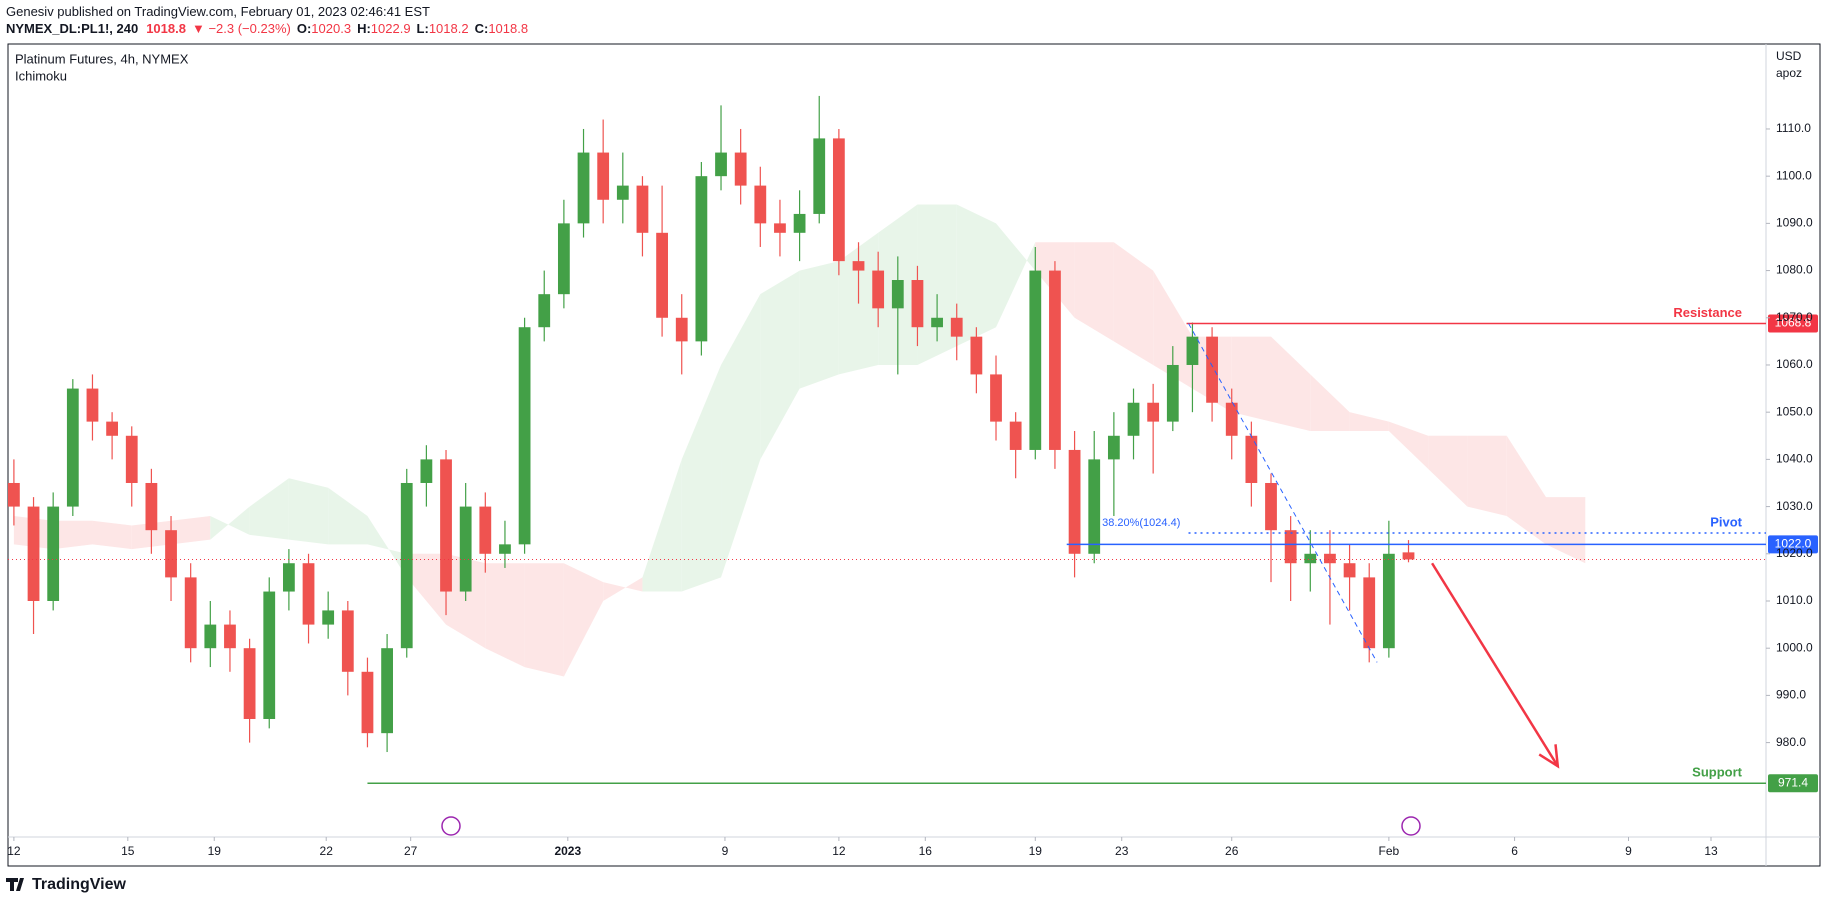 This screenshot has height=909, width=1828. I want to click on y-tick-label: 980.0, so click(1791, 742).